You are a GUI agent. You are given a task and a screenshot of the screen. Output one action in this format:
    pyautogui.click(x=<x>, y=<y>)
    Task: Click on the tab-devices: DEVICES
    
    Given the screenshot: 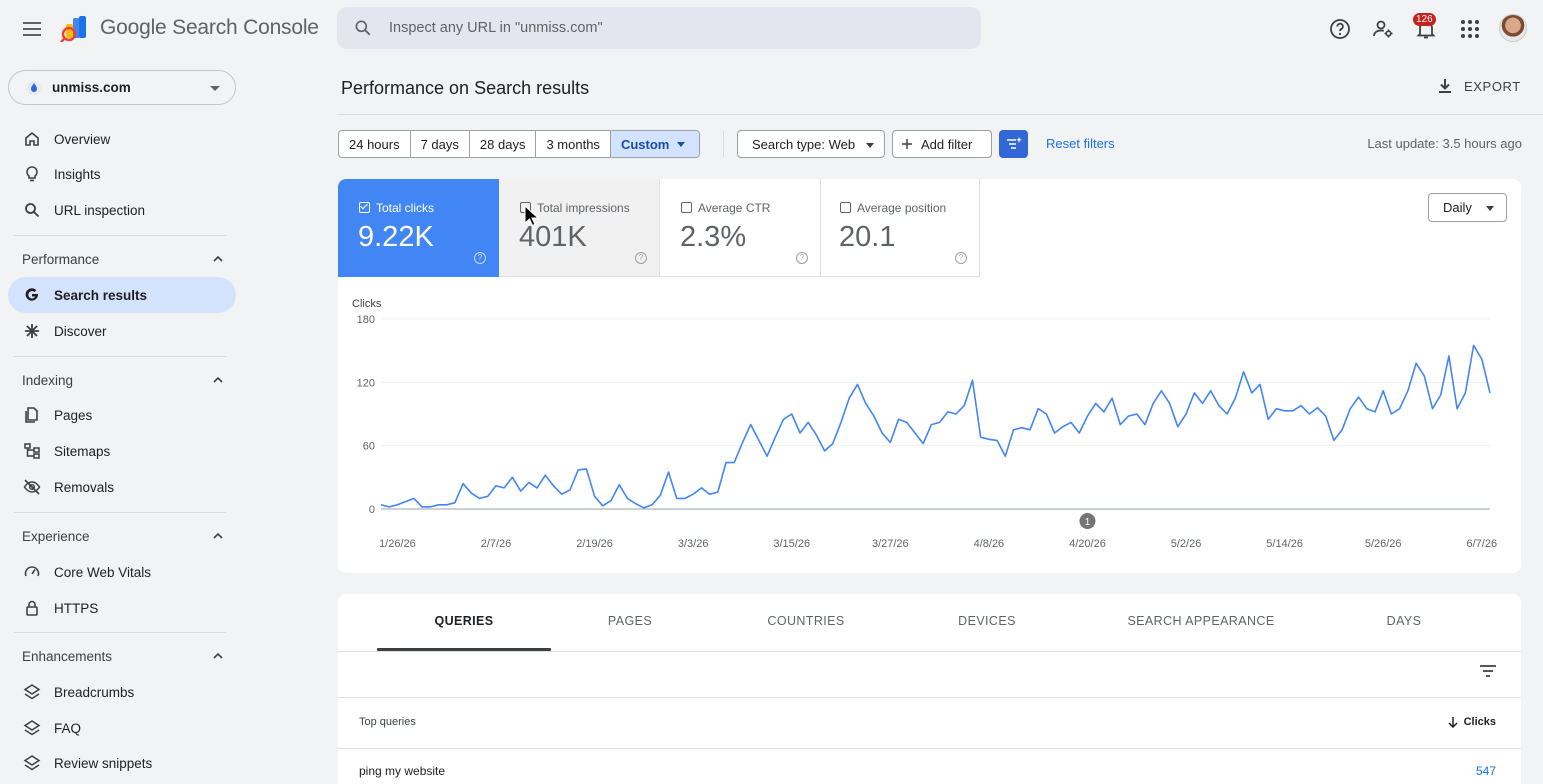 What is the action you would take?
    pyautogui.click(x=987, y=621)
    